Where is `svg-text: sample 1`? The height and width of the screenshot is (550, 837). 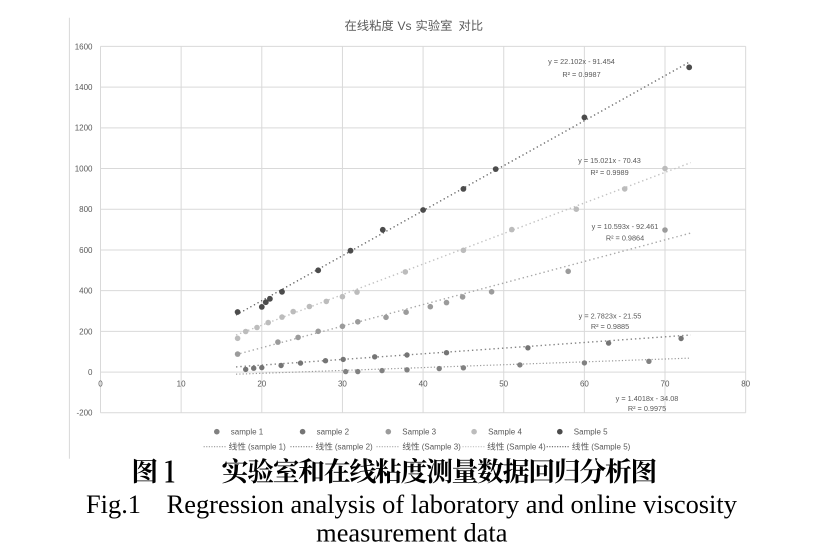 svg-text: sample 1 is located at coordinates (247, 432).